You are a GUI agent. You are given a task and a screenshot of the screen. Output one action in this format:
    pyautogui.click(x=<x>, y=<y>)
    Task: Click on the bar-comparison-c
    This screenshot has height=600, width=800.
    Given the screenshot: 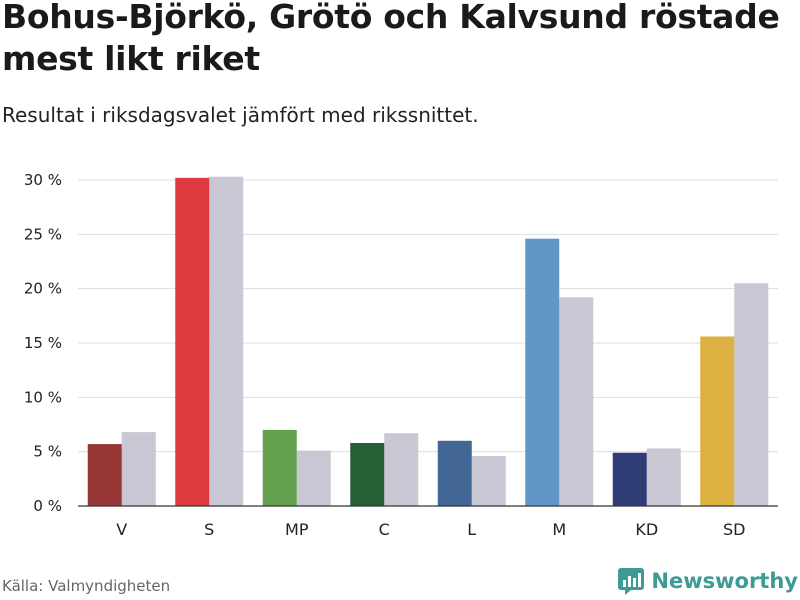 What is the action you would take?
    pyautogui.click(x=401, y=469)
    